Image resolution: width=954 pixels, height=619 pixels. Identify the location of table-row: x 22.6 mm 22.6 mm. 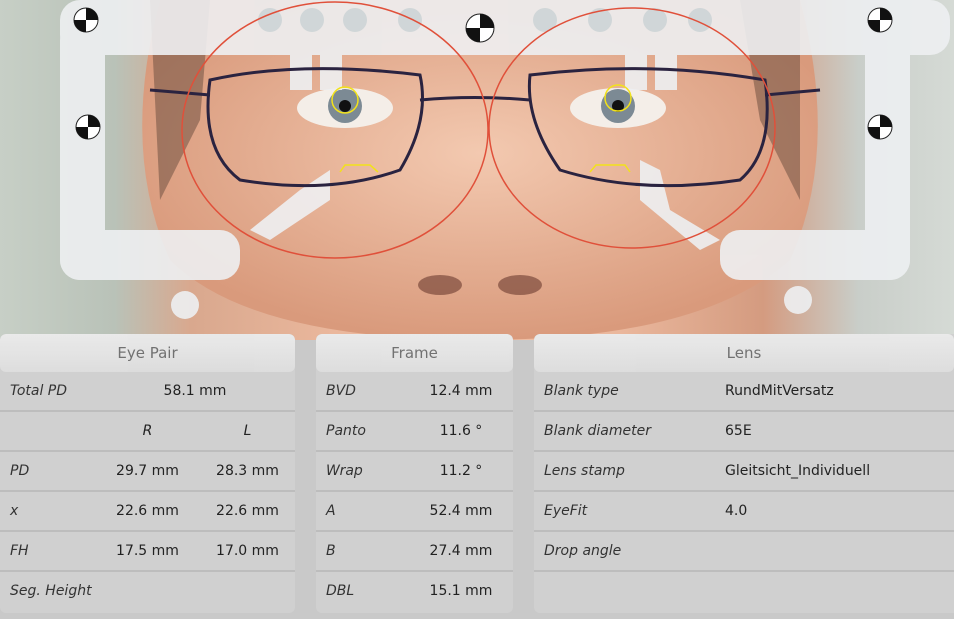
(147, 512).